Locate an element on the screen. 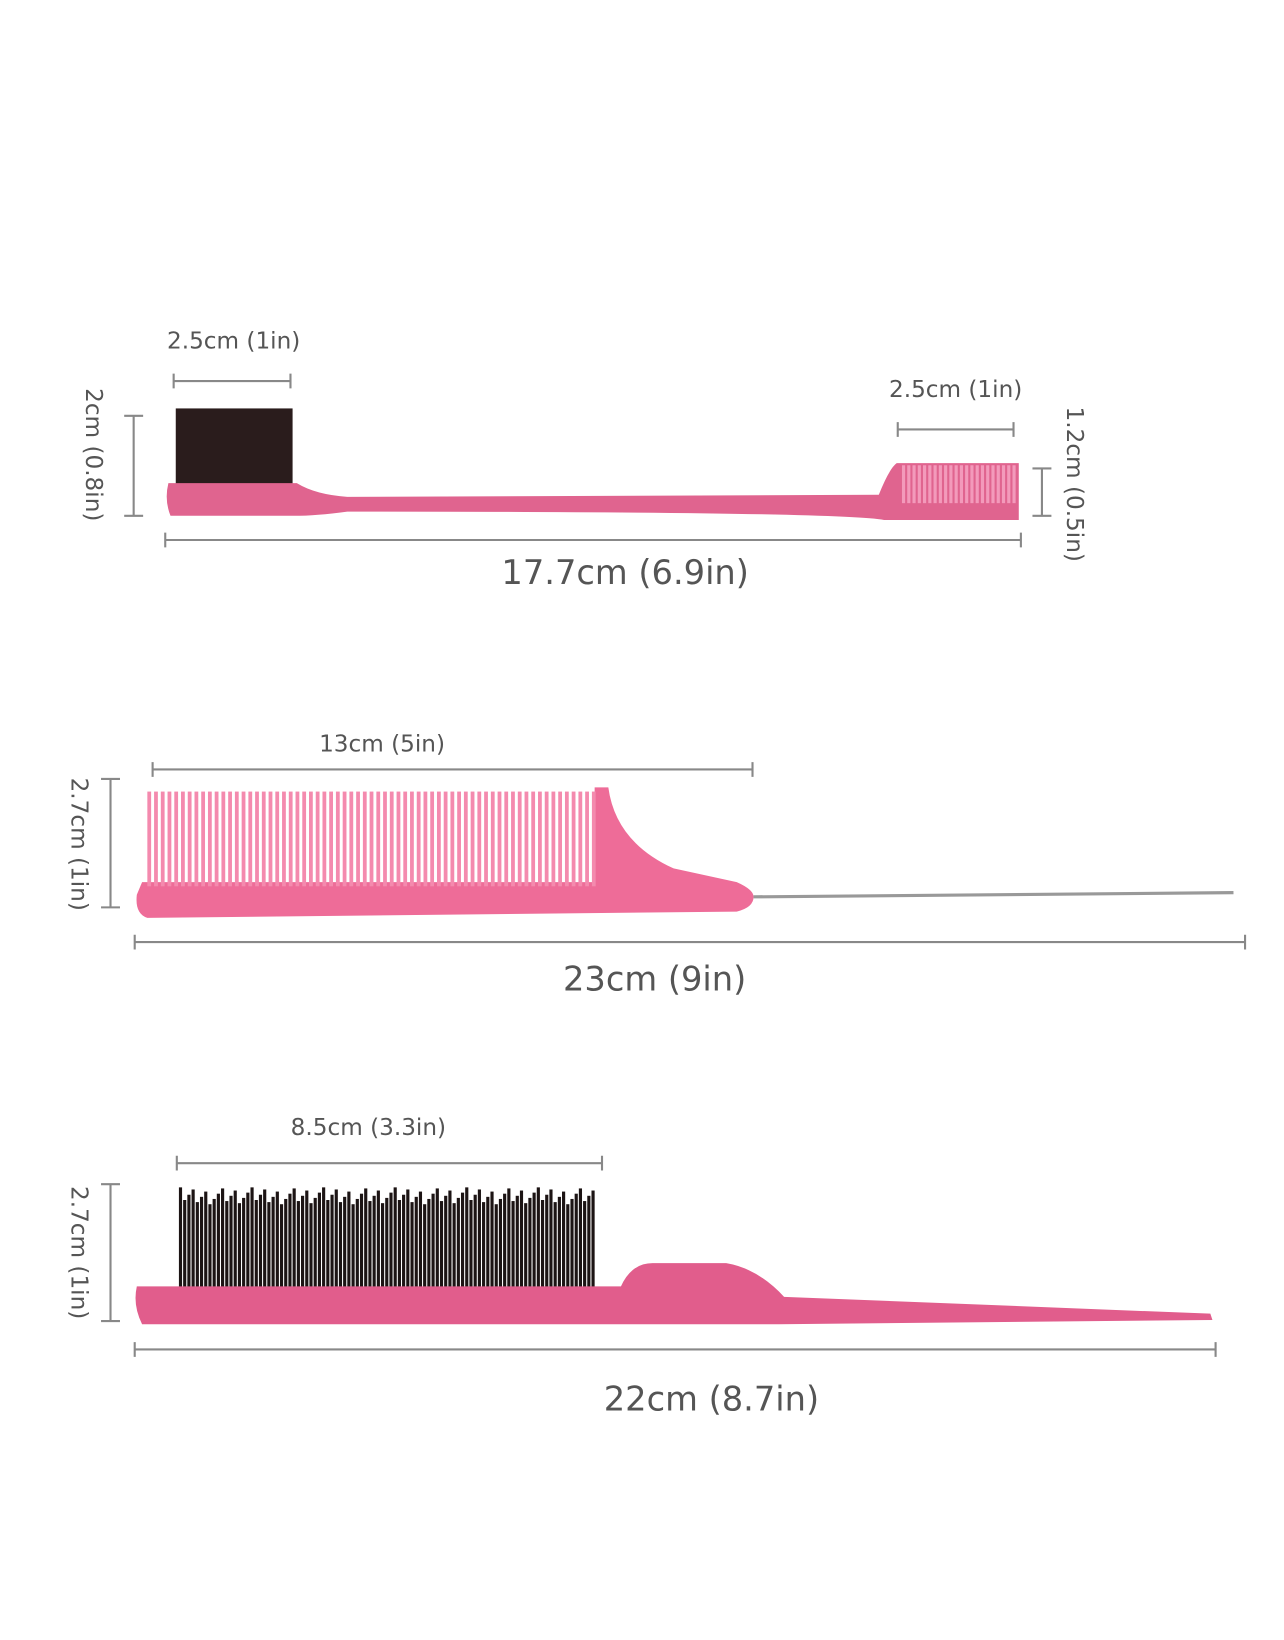  metal-pin is located at coordinates (993, 895).